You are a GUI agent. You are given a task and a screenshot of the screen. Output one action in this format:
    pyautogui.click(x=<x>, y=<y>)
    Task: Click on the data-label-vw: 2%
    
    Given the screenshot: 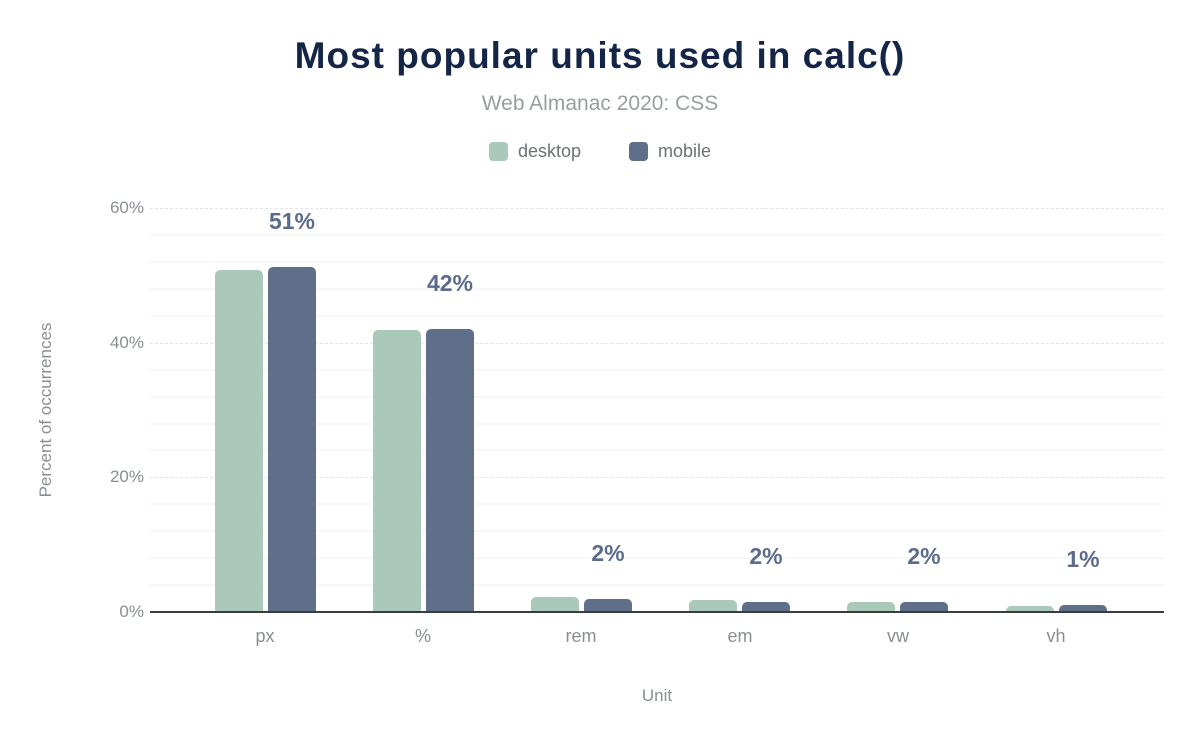 What is the action you would take?
    pyautogui.click(x=924, y=556)
    